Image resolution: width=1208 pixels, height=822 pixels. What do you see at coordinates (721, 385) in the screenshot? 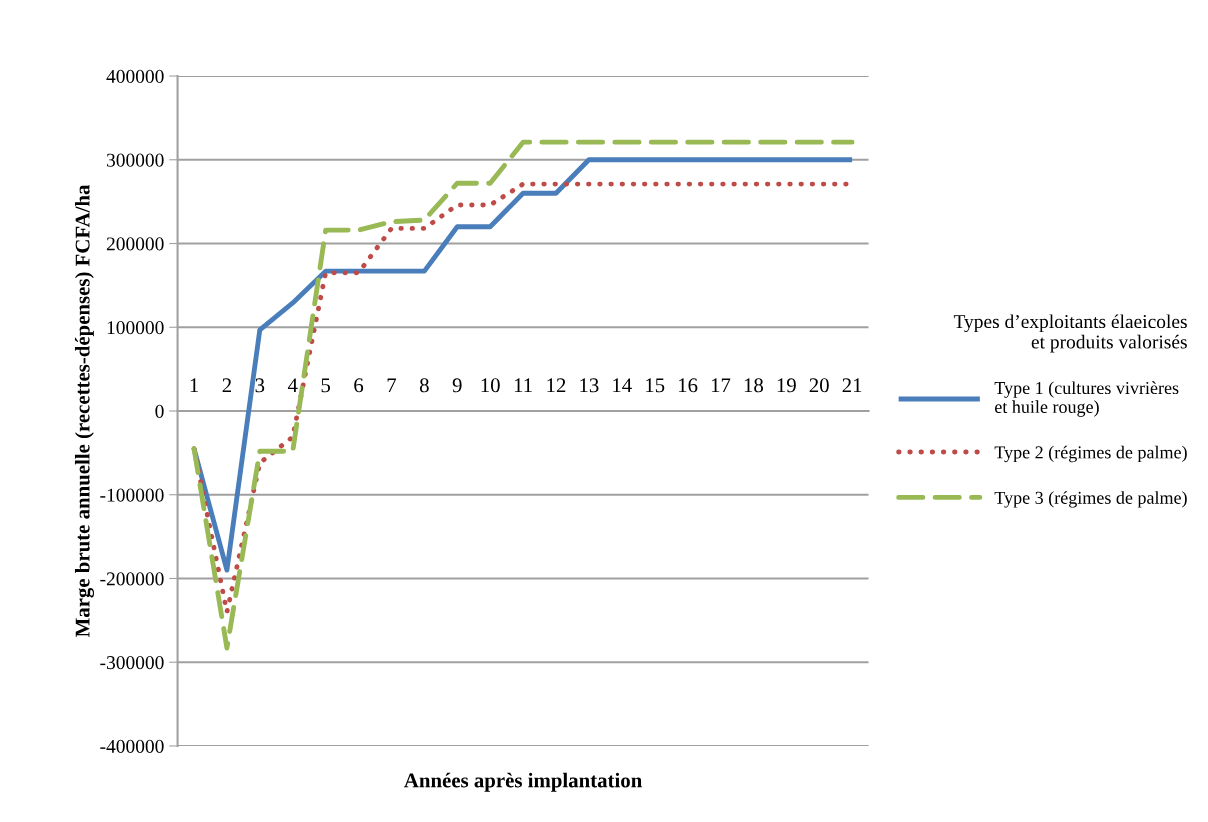
I see `x-tick-label: 17` at bounding box center [721, 385].